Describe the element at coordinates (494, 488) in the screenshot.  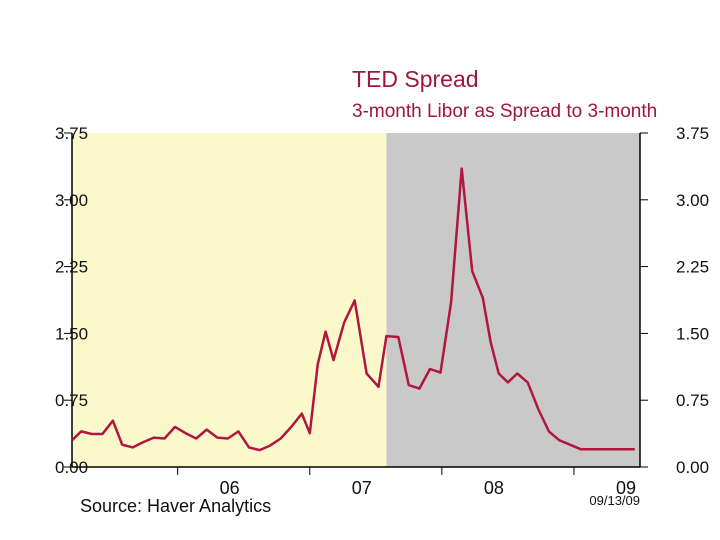
I see `x-tick-label: 08` at that location.